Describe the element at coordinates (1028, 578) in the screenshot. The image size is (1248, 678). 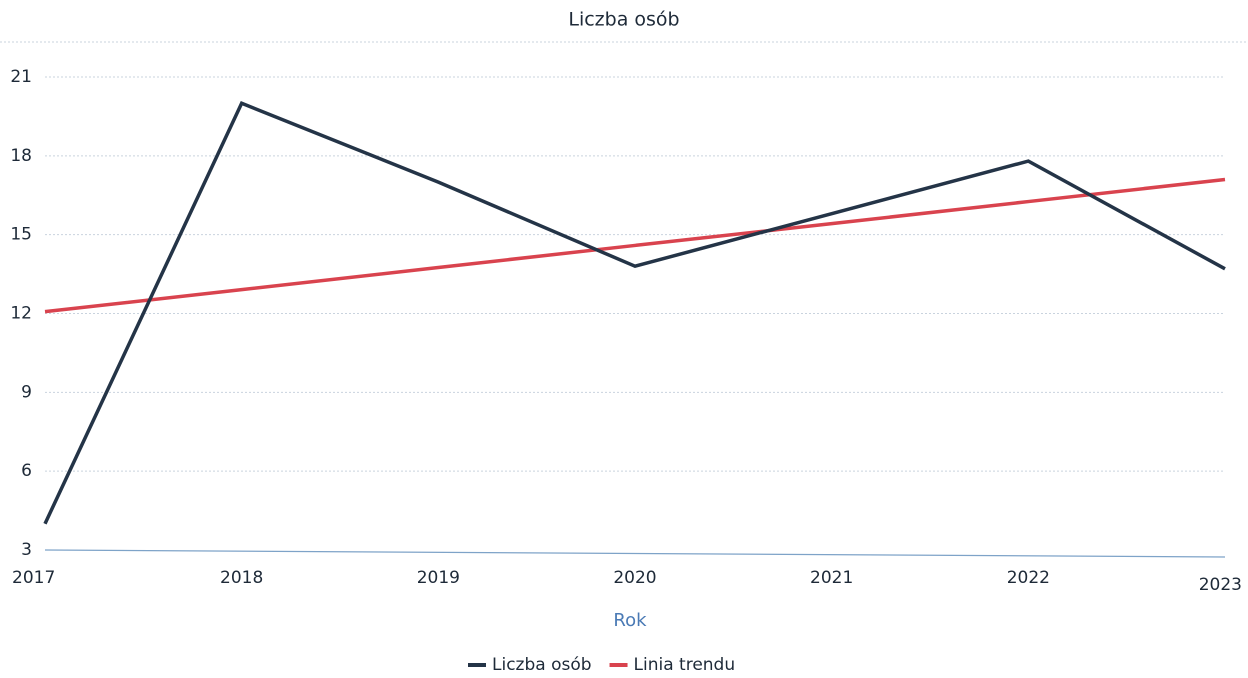
I see `x-tick-label: 2022` at that location.